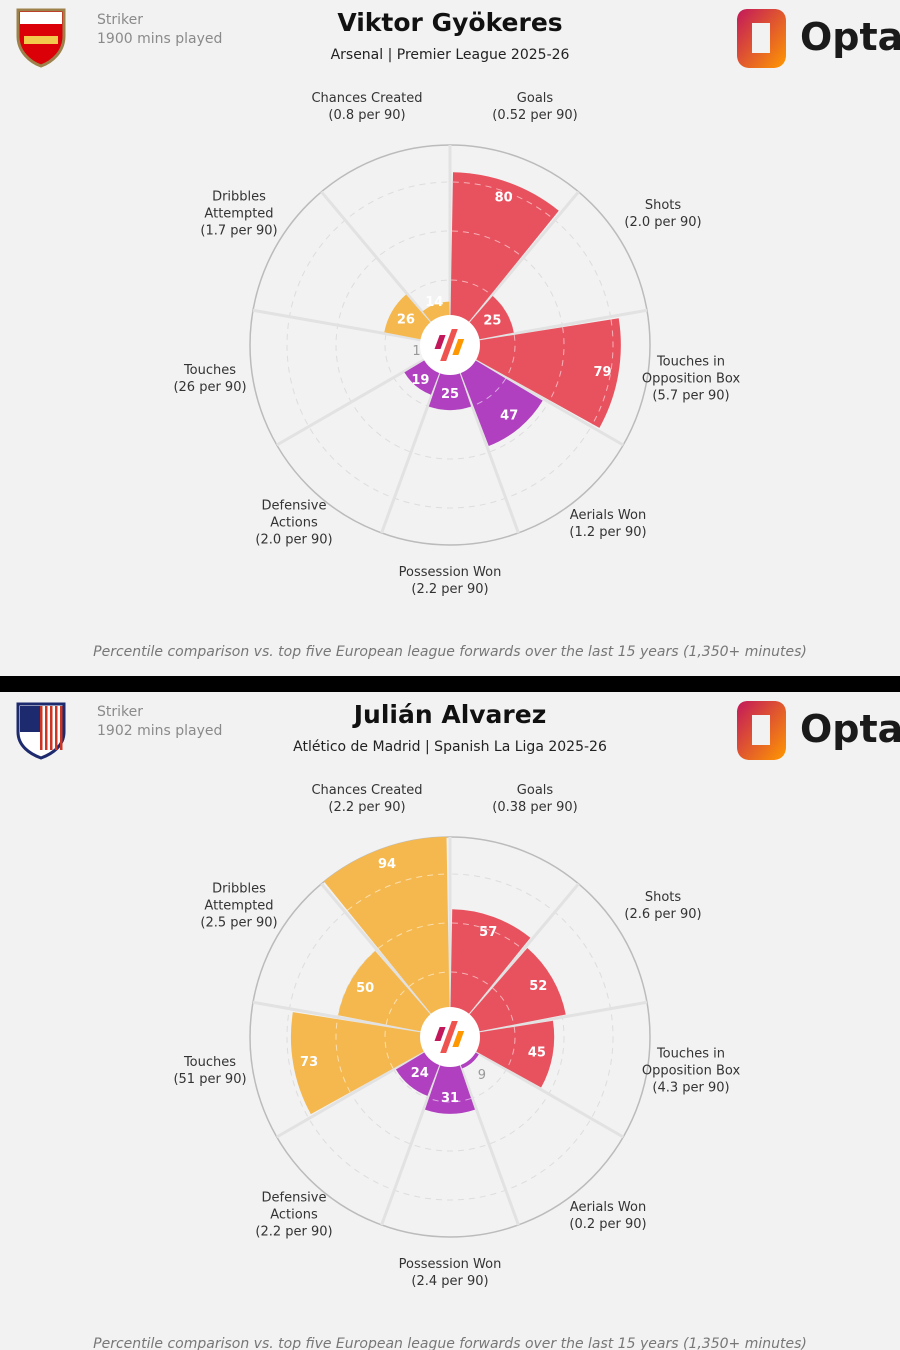 Image resolution: width=900 pixels, height=1350 pixels. What do you see at coordinates (607, 1216) in the screenshot?
I see `axis-label: Aerials Won (0.2 per 90)` at bounding box center [607, 1216].